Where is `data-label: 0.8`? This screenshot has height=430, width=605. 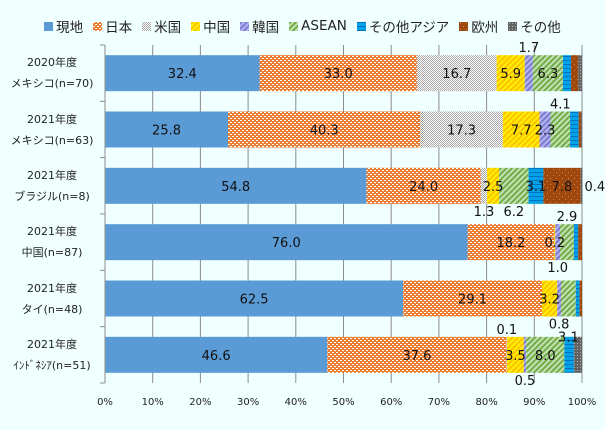 data-label: 0.8 is located at coordinates (559, 325).